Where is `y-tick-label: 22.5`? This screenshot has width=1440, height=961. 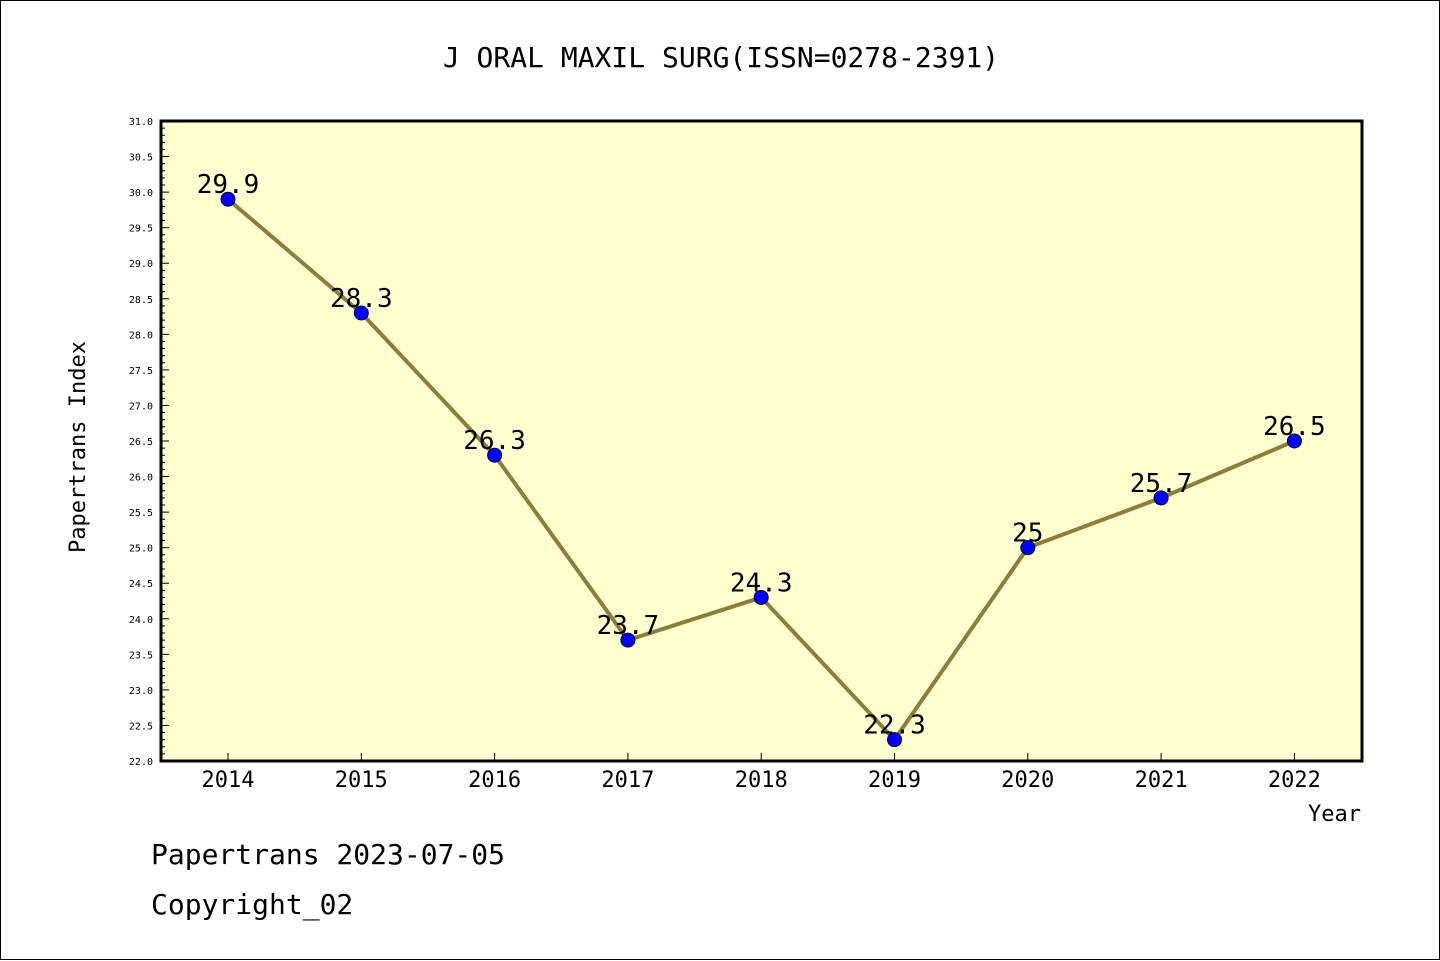
y-tick-label: 22.5 is located at coordinates (141, 726).